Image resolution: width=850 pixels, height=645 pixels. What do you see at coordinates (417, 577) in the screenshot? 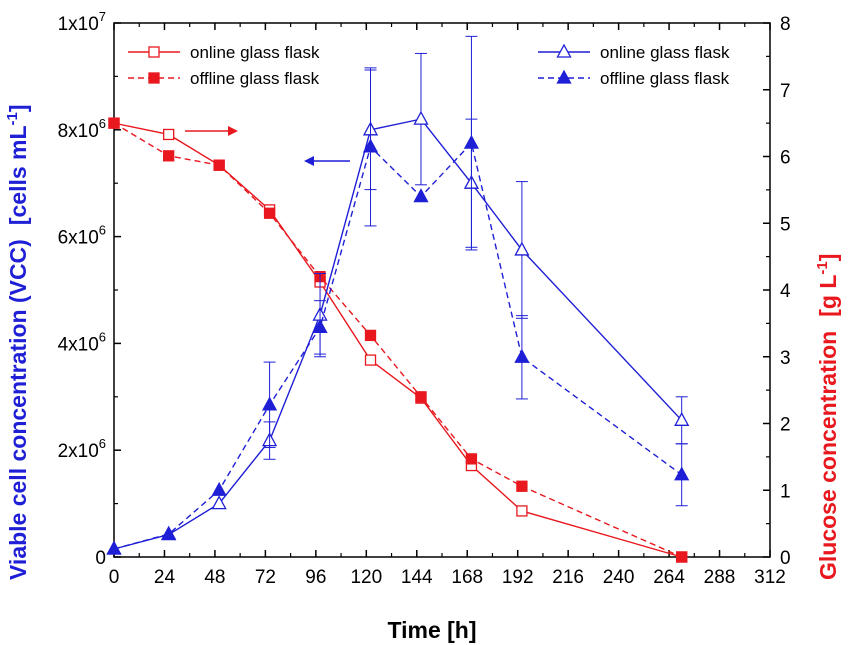
I see `x-tick-label: 144` at bounding box center [417, 577].